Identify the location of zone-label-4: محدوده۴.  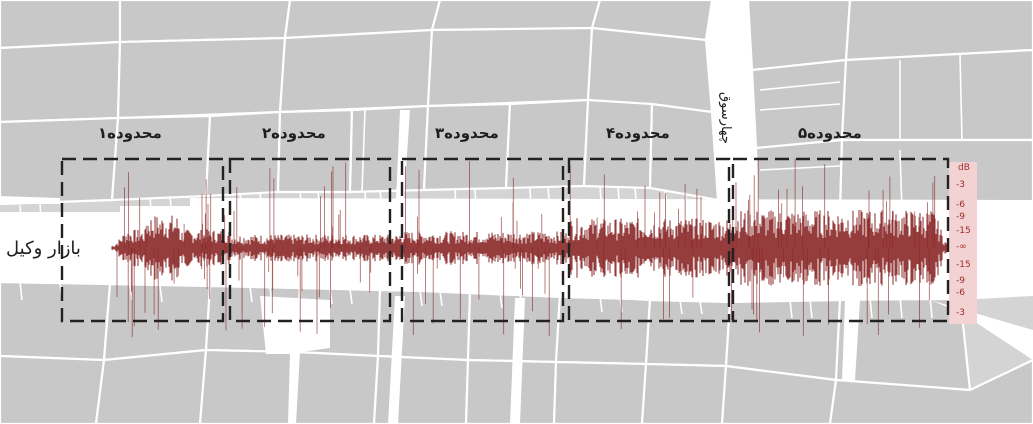
(638, 133).